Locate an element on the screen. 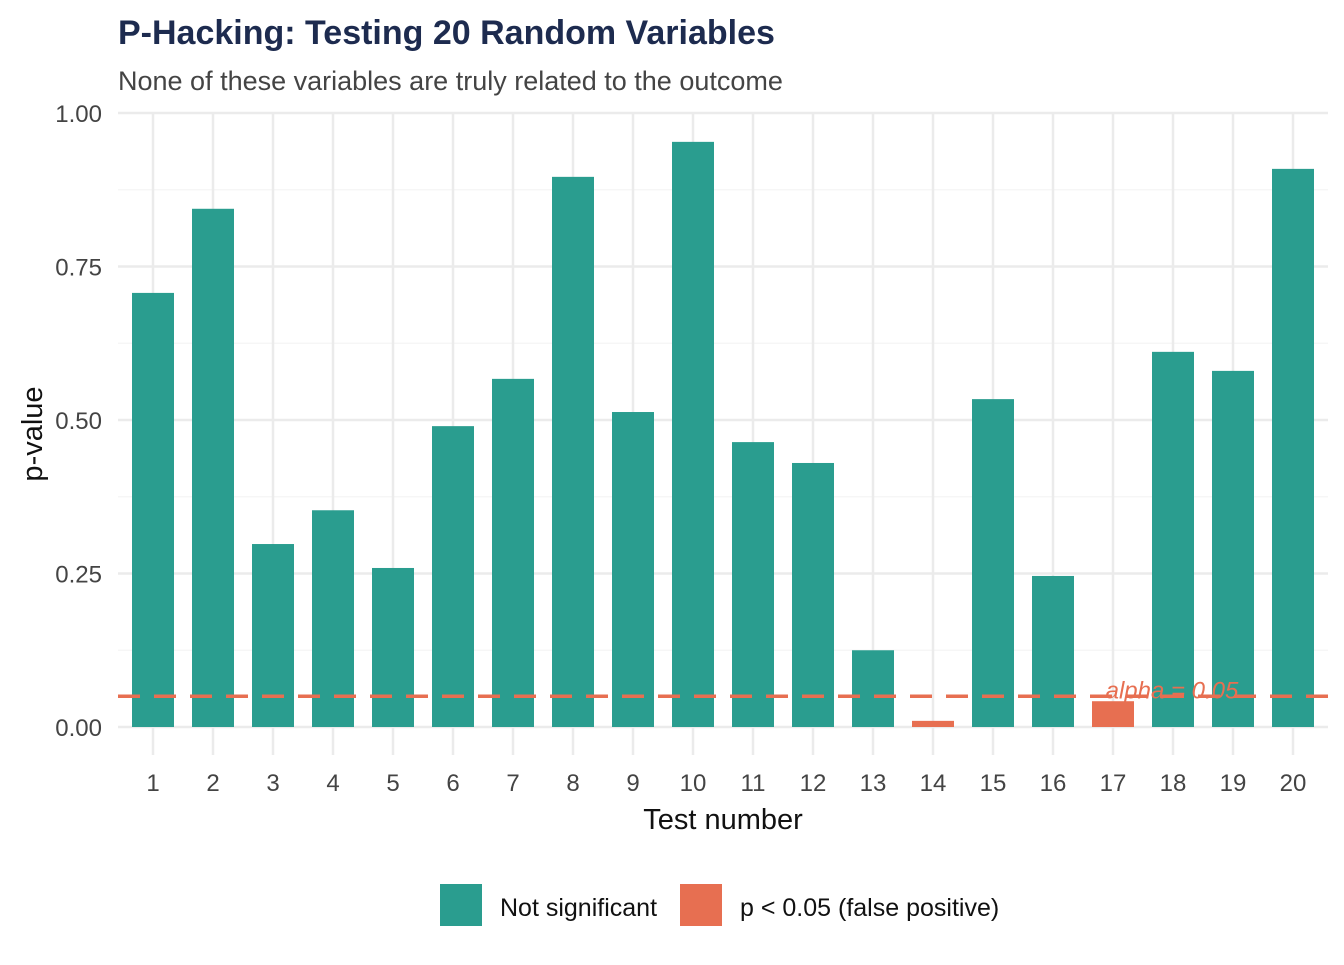 This screenshot has width=1344, height=965. y-tick-label: 1.00 is located at coordinates (78, 114).